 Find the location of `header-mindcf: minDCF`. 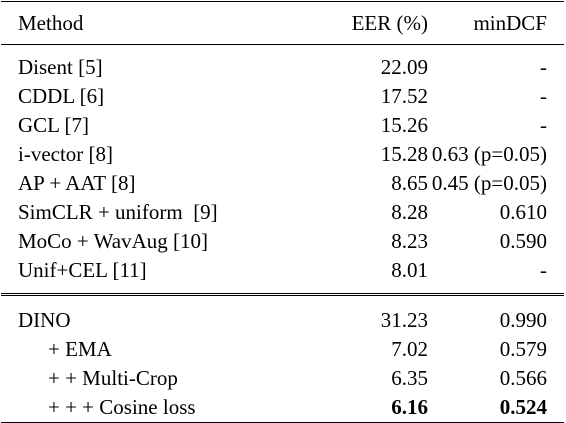

header-mindcf: minDCF is located at coordinates (496, 23).